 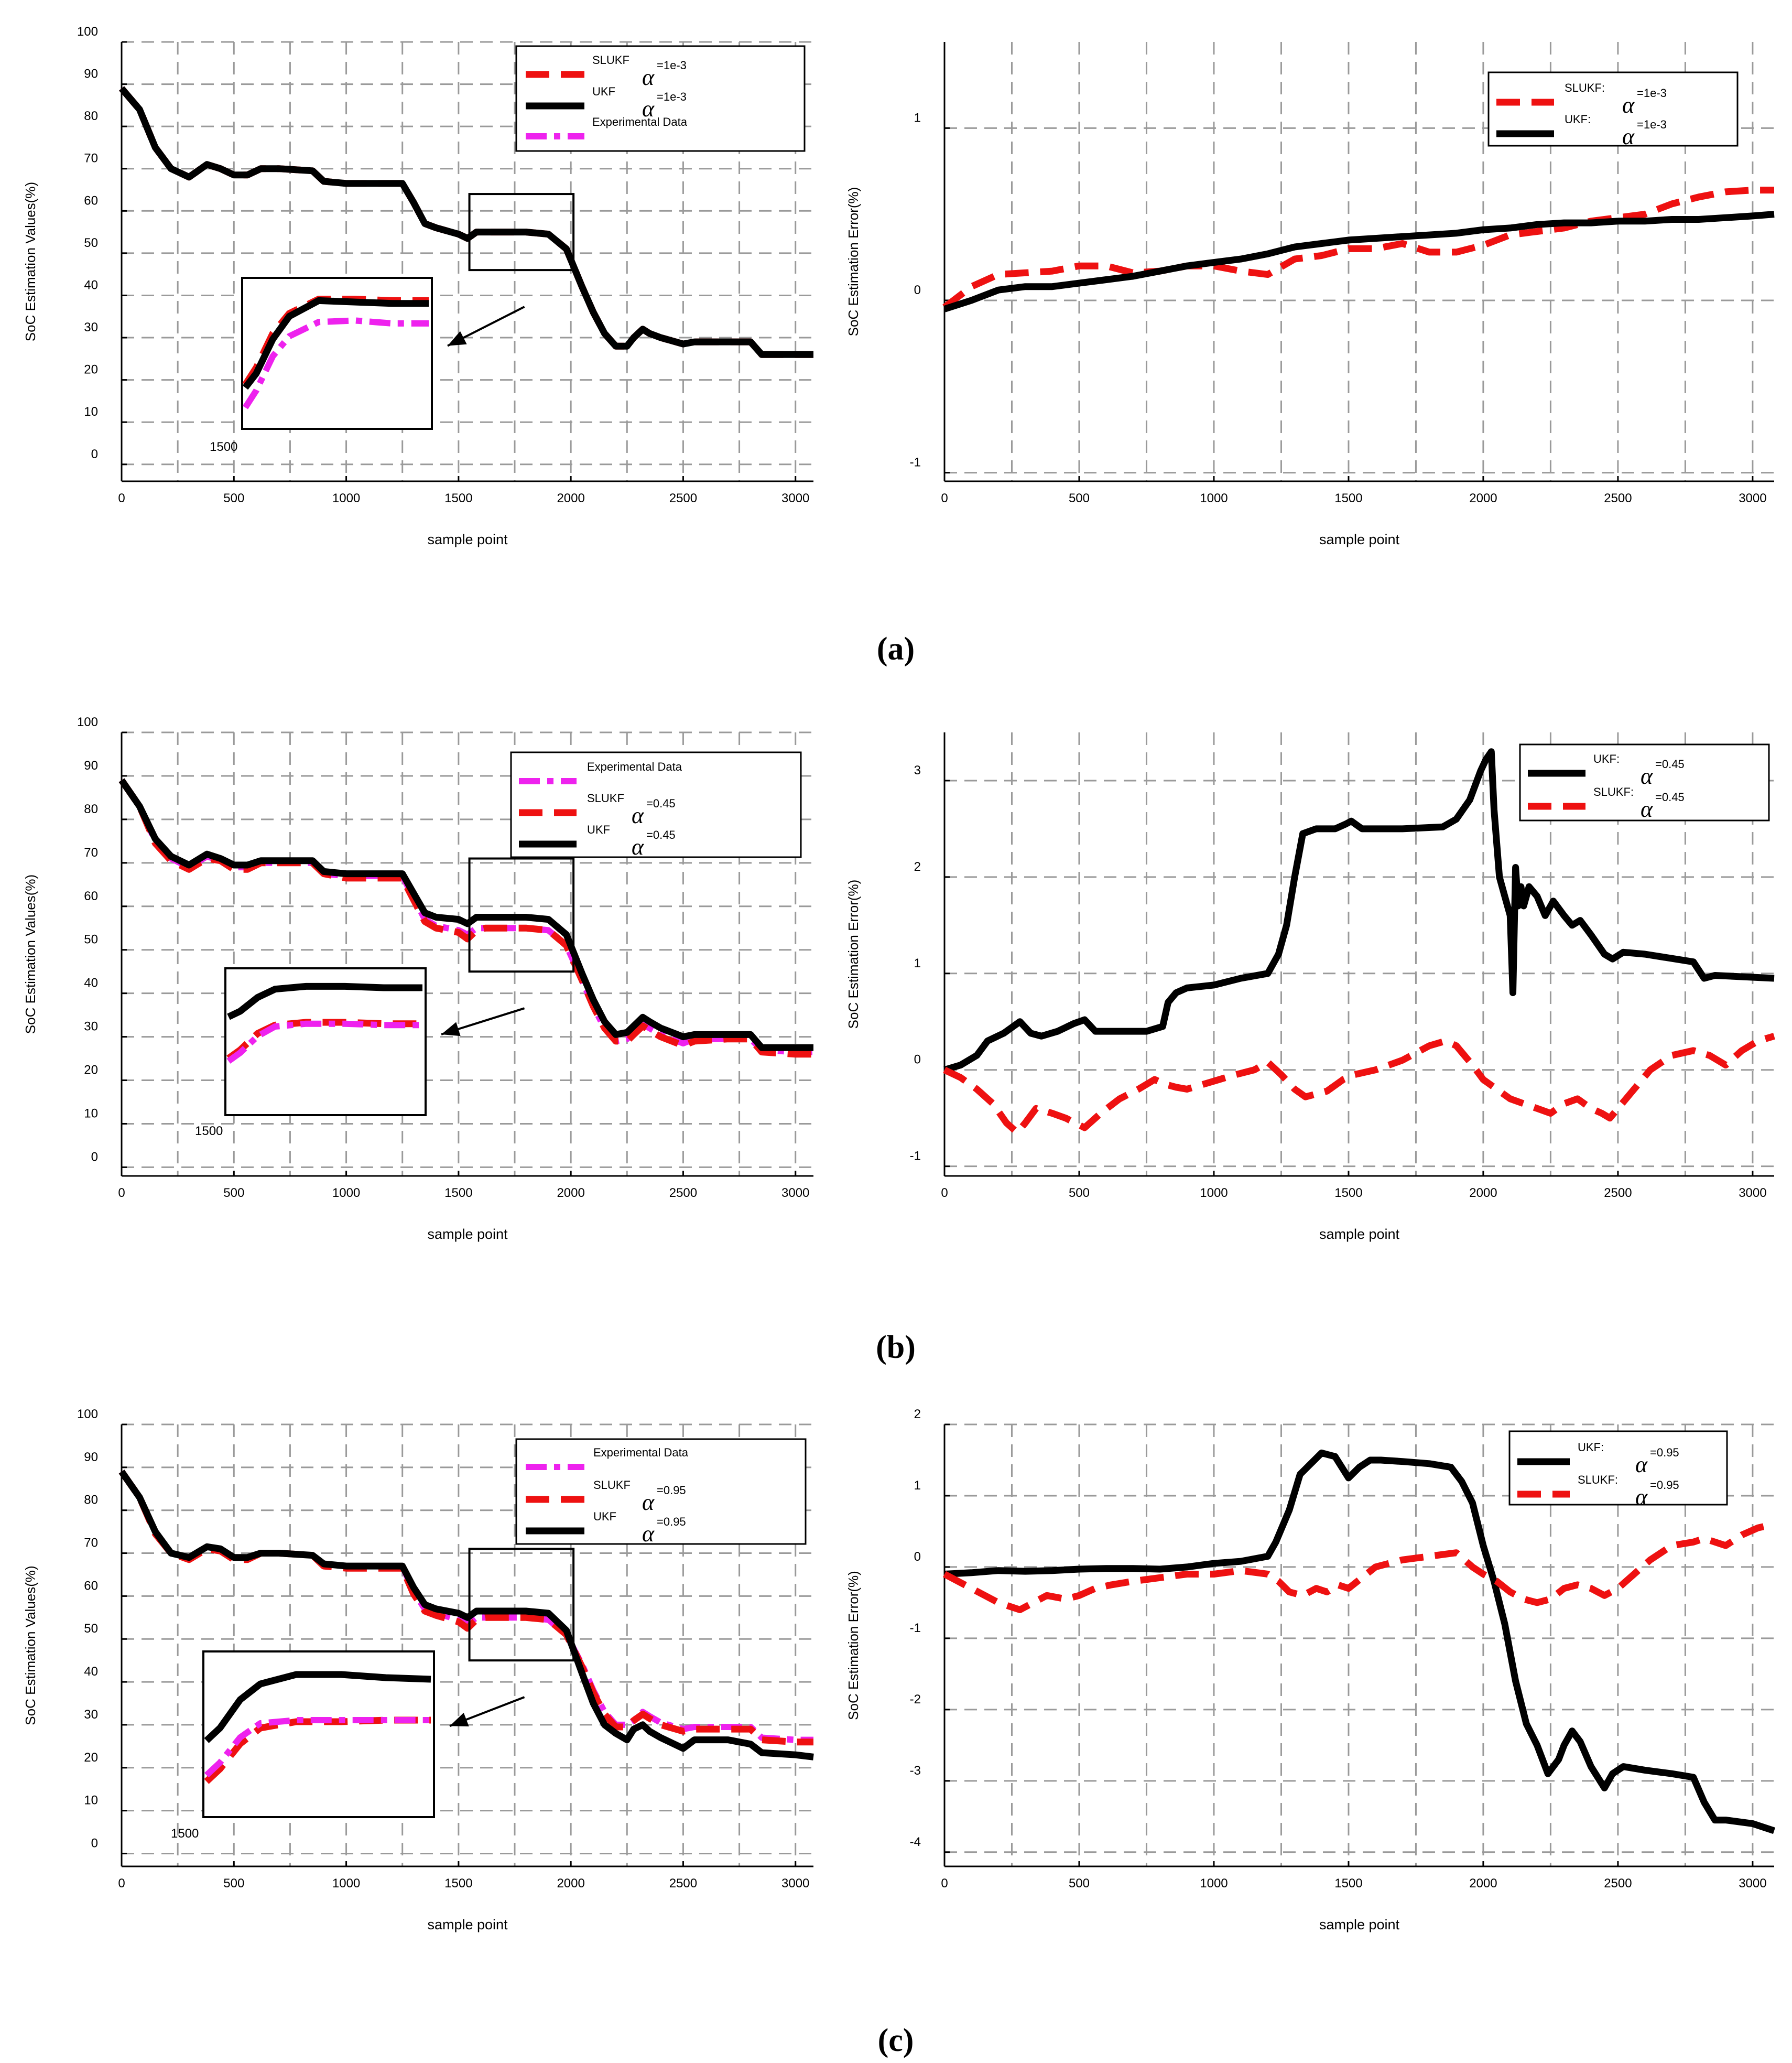 What do you see at coordinates (672, 1521) in the screenshot?
I see `legend-alpha-value: =0.95` at bounding box center [672, 1521].